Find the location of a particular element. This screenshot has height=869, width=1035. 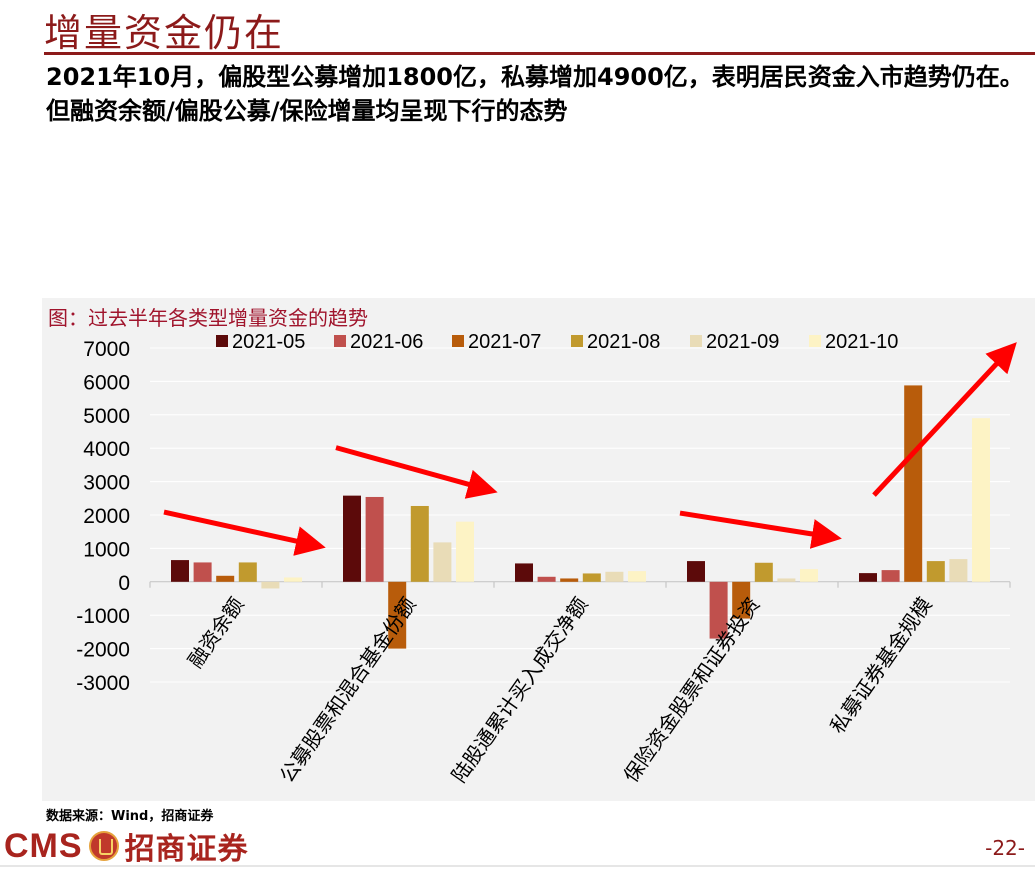

source-note: 数据来源：Wind，招商证券 is located at coordinates (130, 816).